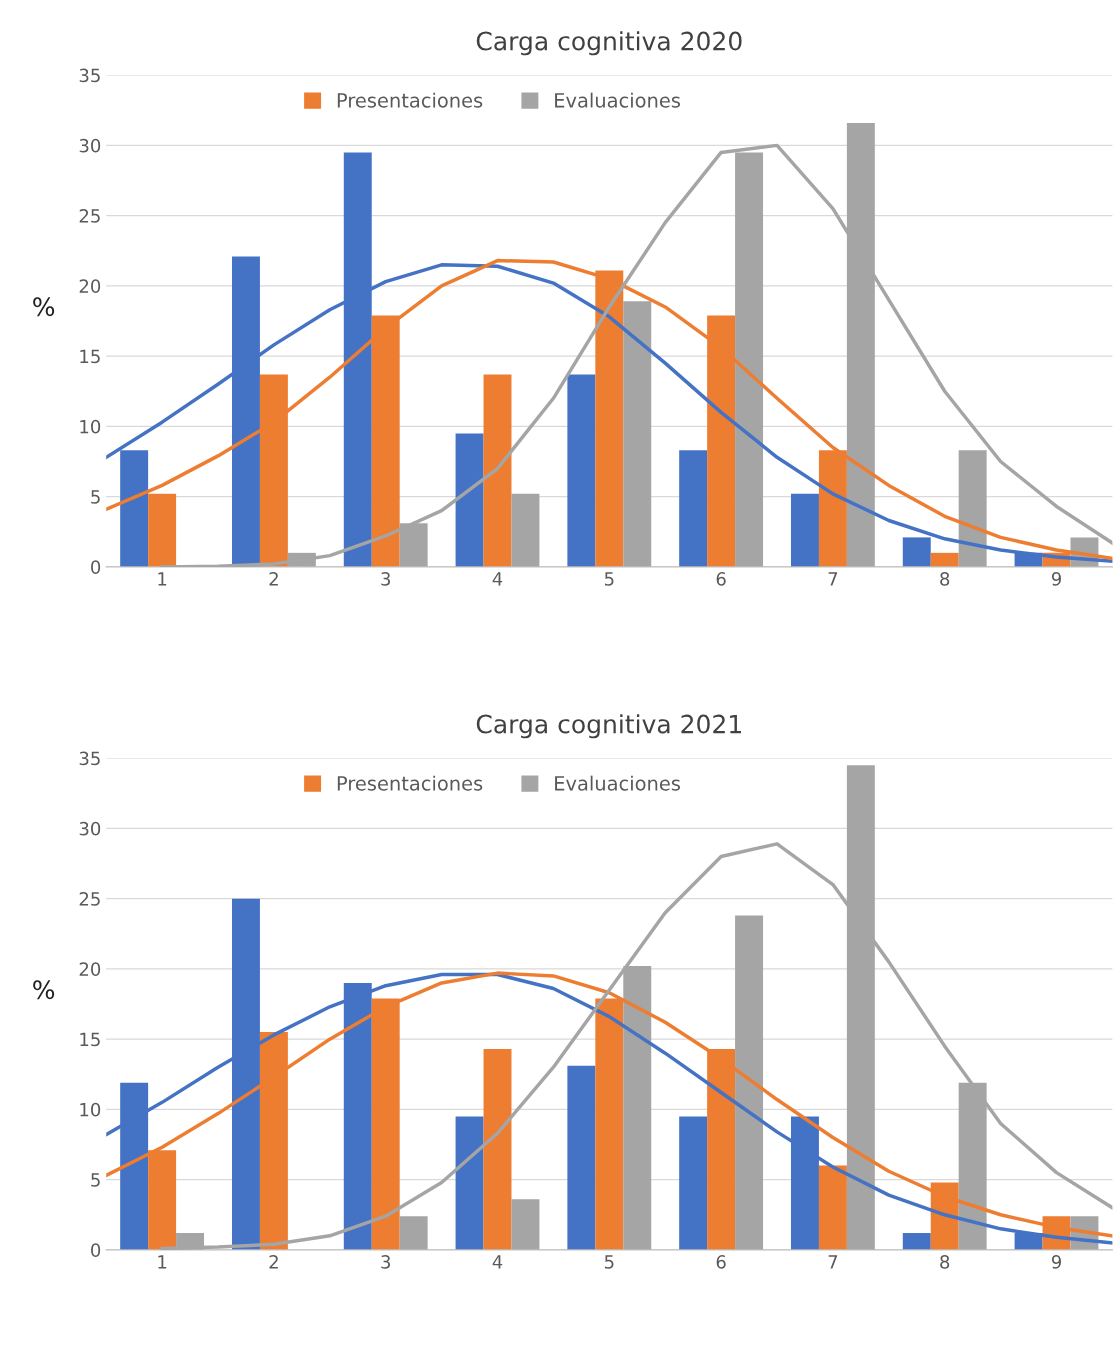 The width and height of the screenshot is (1118, 1366). Describe the element at coordinates (608, 726) in the screenshot. I see `chart-title: Carga cognitiva 2021` at that location.